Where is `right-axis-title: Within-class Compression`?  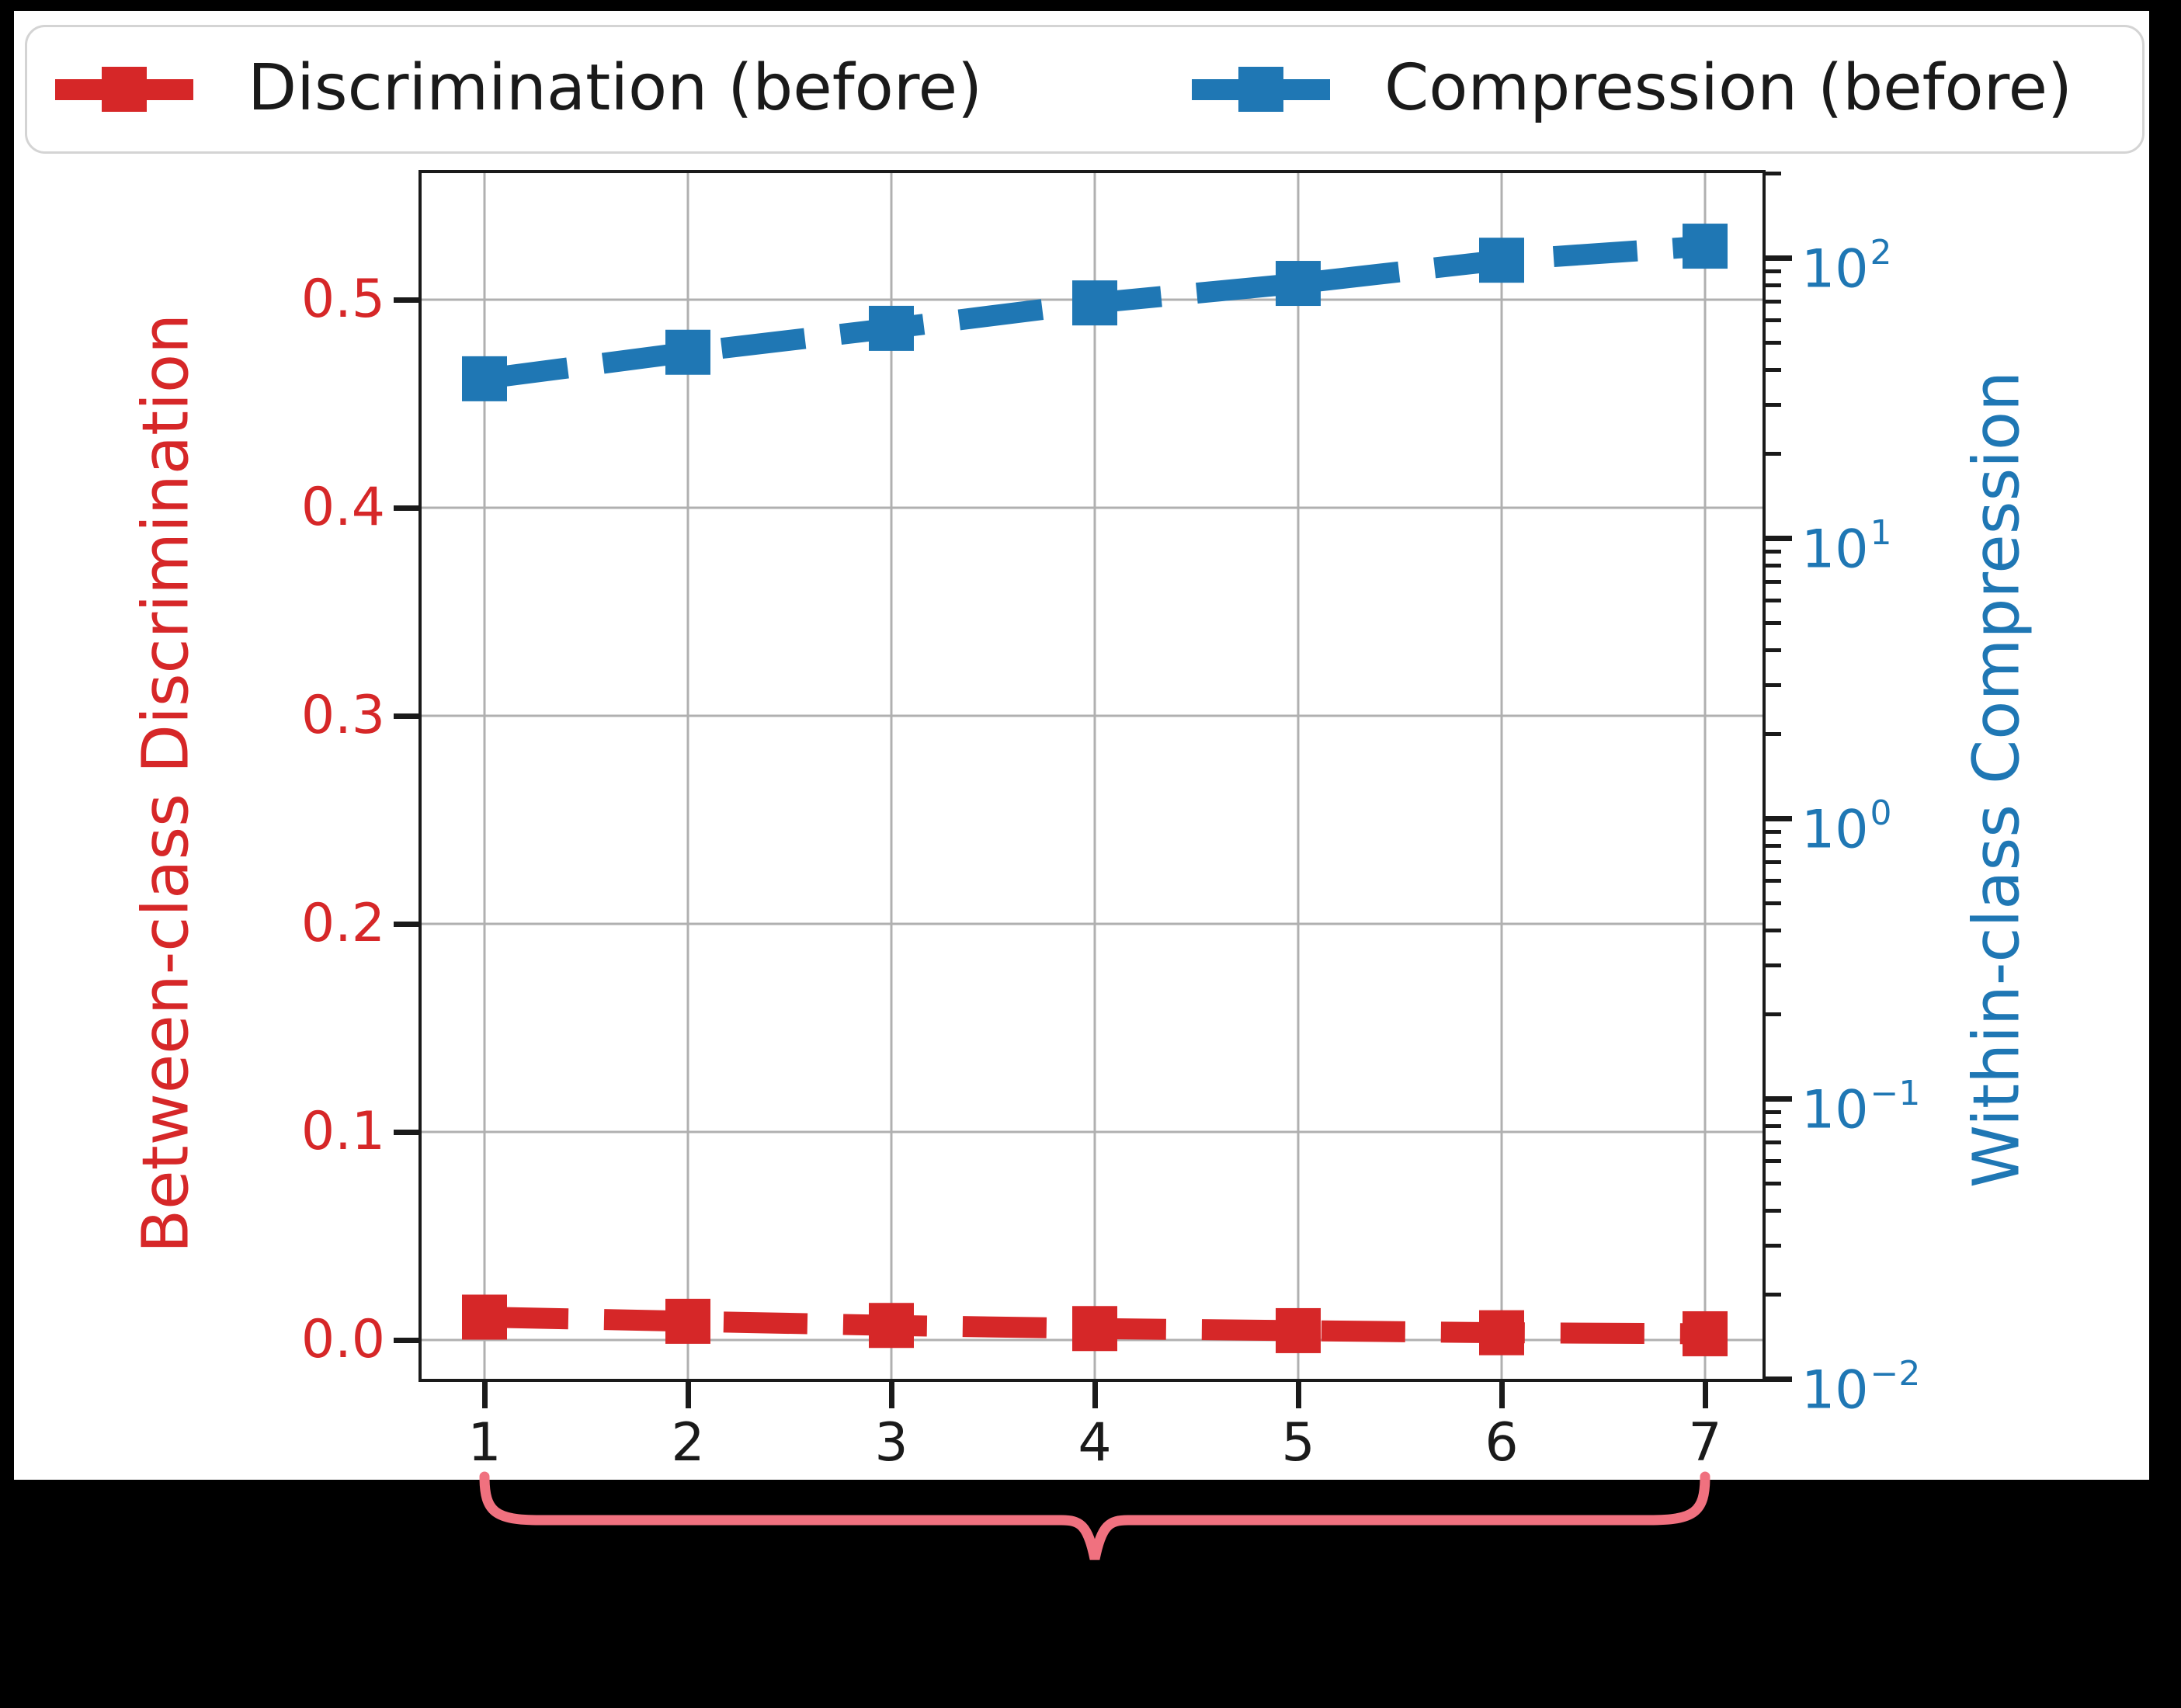
right-axis-title: Within-class Compression is located at coordinates (1997, 780).